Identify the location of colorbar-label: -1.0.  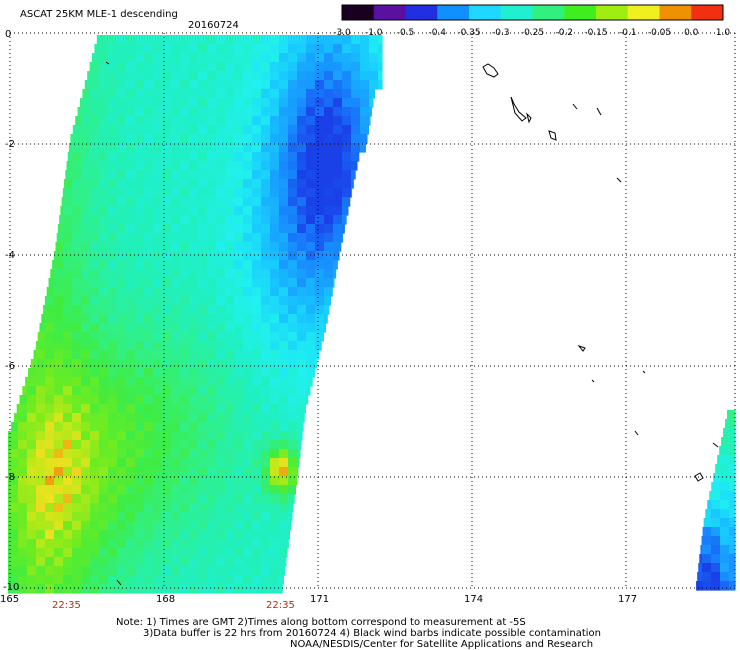
(374, 33).